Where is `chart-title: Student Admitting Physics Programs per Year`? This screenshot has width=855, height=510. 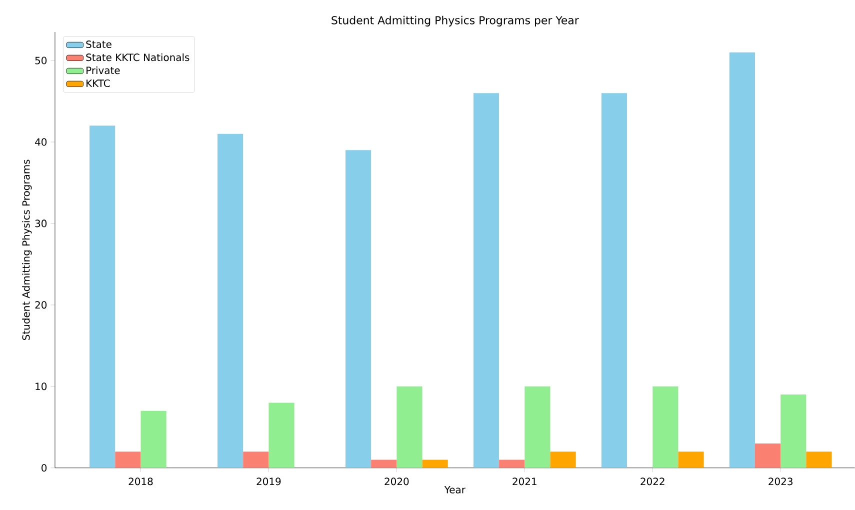
chart-title: Student Admitting Physics Programs per Year is located at coordinates (455, 21).